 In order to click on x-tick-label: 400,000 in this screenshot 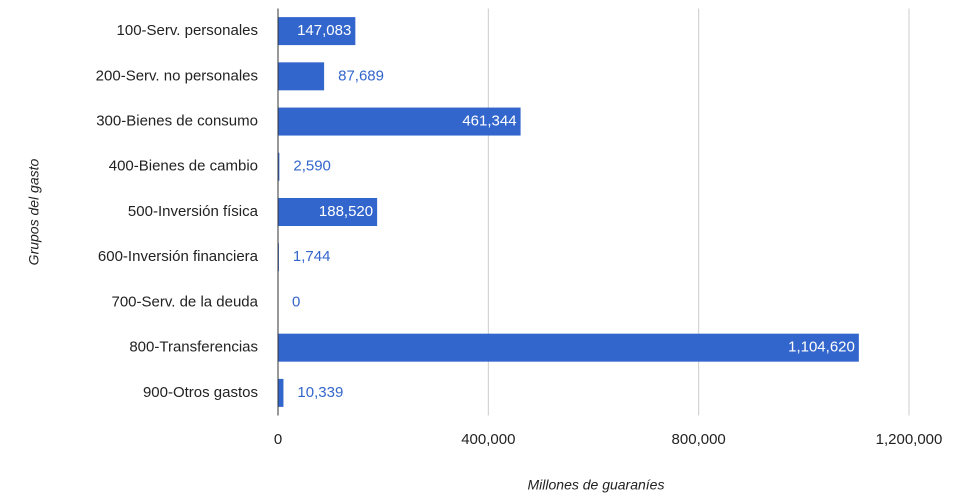, I will do `click(488, 439)`.